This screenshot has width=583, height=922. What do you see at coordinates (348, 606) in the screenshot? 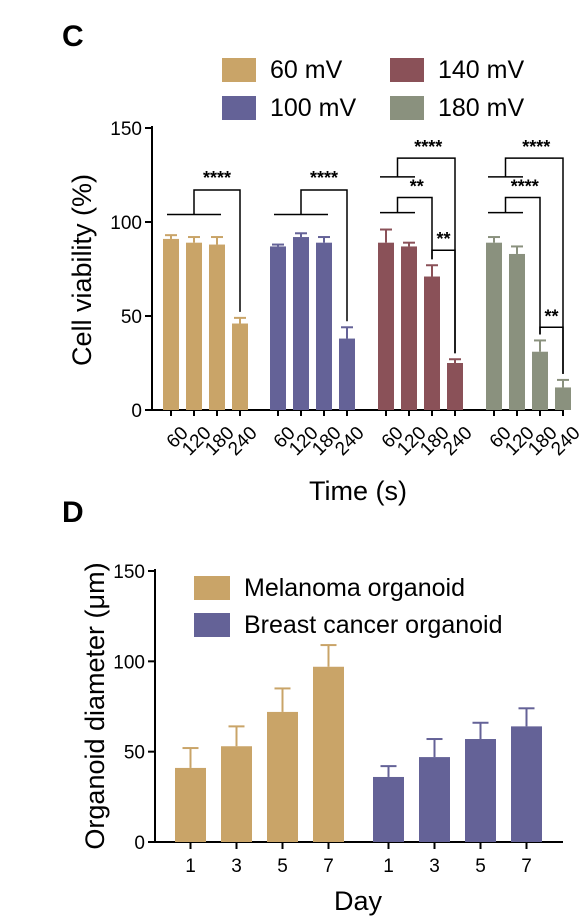
I see `legend-d: Melanoma organoid Breast cancer organoid` at bounding box center [348, 606].